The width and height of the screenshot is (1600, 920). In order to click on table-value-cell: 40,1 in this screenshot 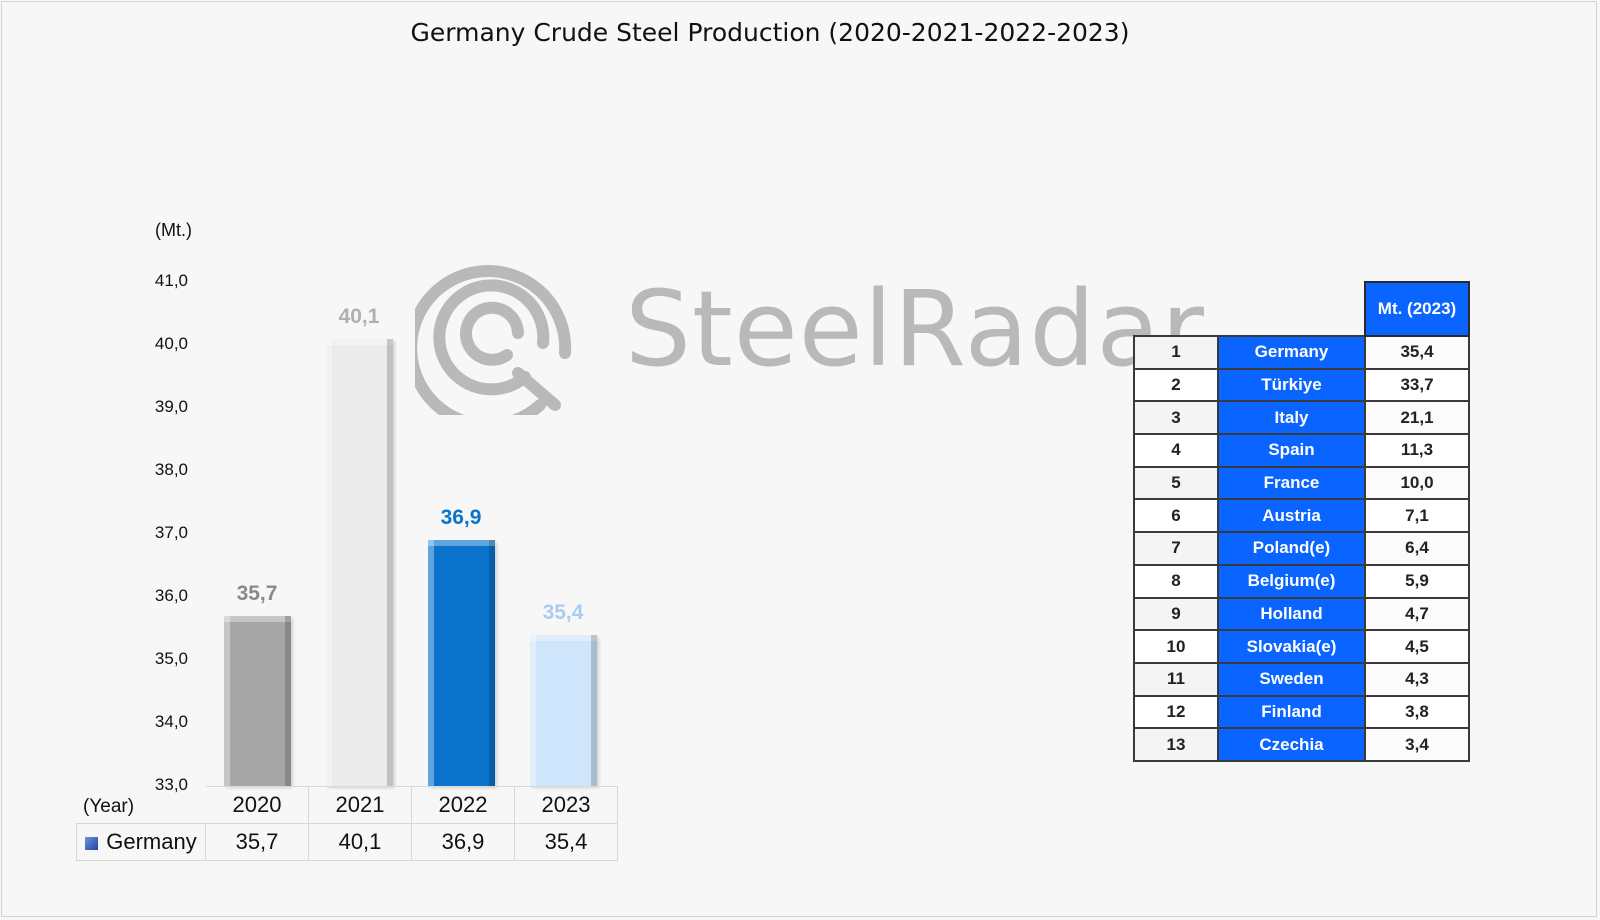, I will do `click(360, 842)`.